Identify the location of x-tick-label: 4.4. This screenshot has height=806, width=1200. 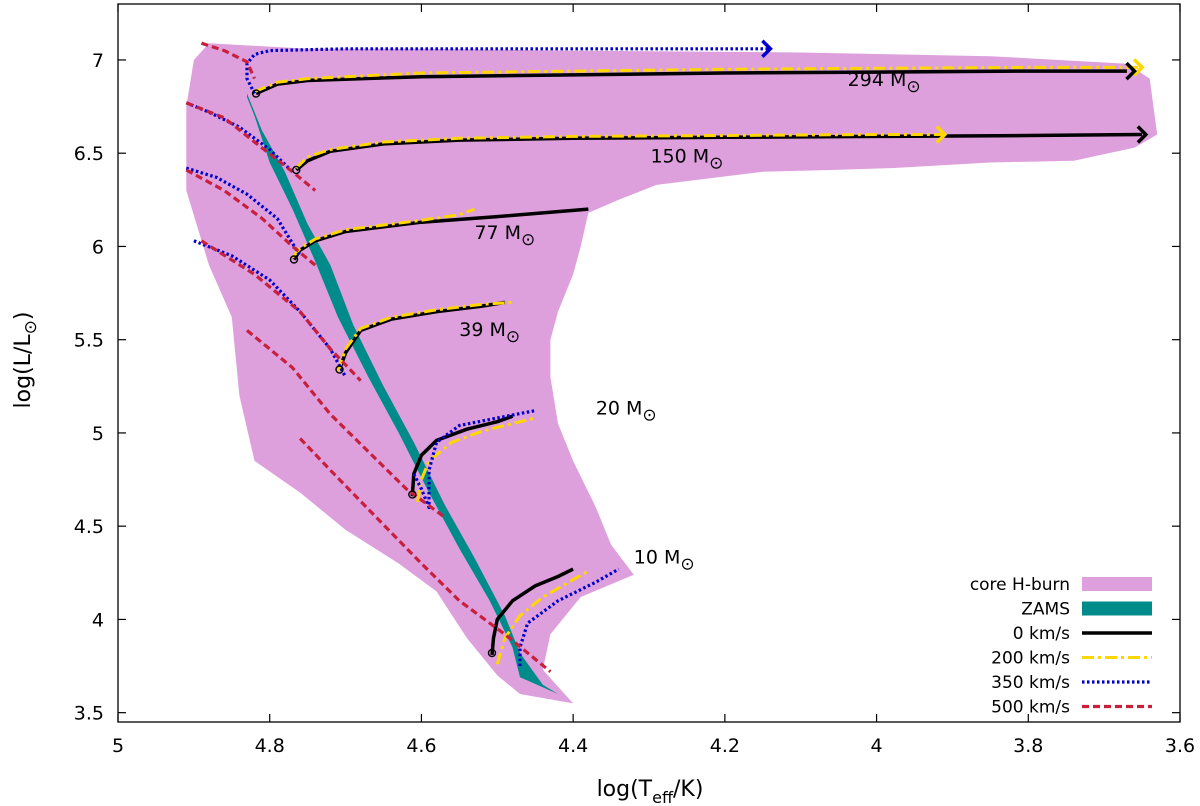
(573, 746).